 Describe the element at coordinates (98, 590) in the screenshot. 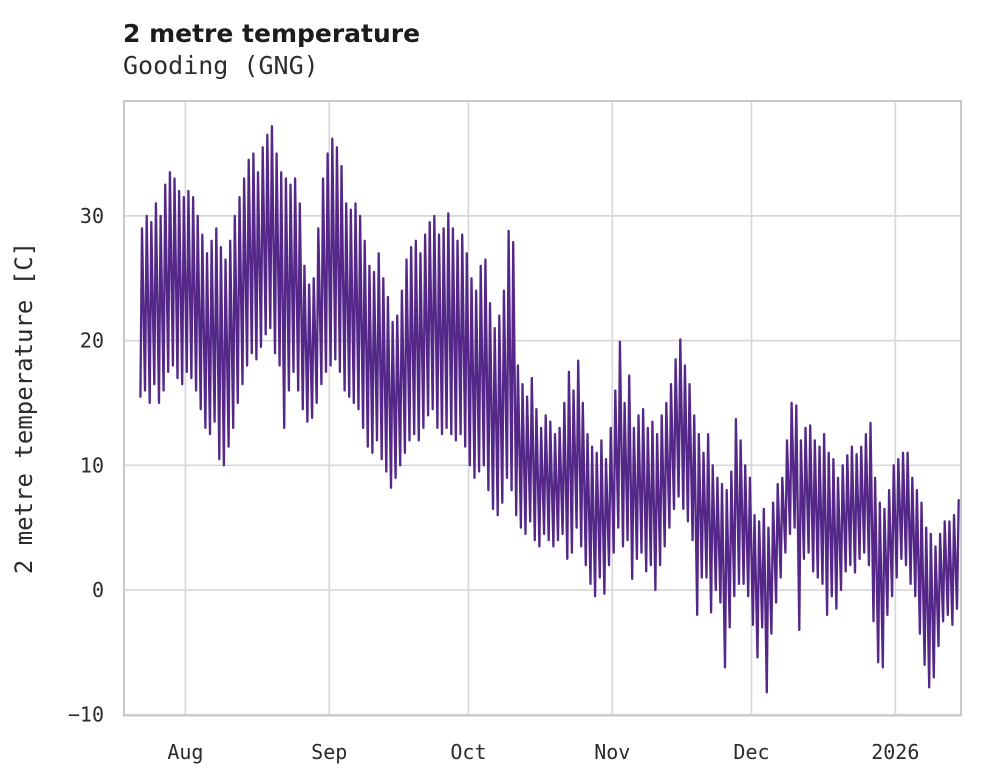

I see `y-tick-label: 0` at that location.